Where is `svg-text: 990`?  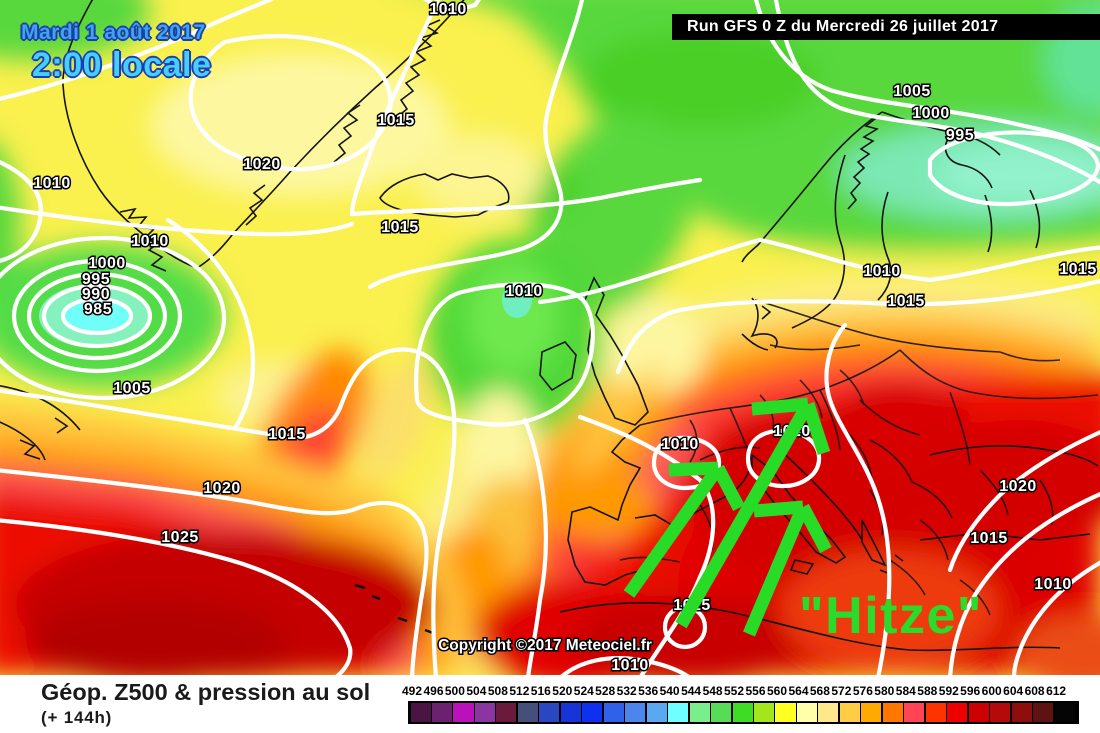
svg-text: 990 is located at coordinates (96, 294).